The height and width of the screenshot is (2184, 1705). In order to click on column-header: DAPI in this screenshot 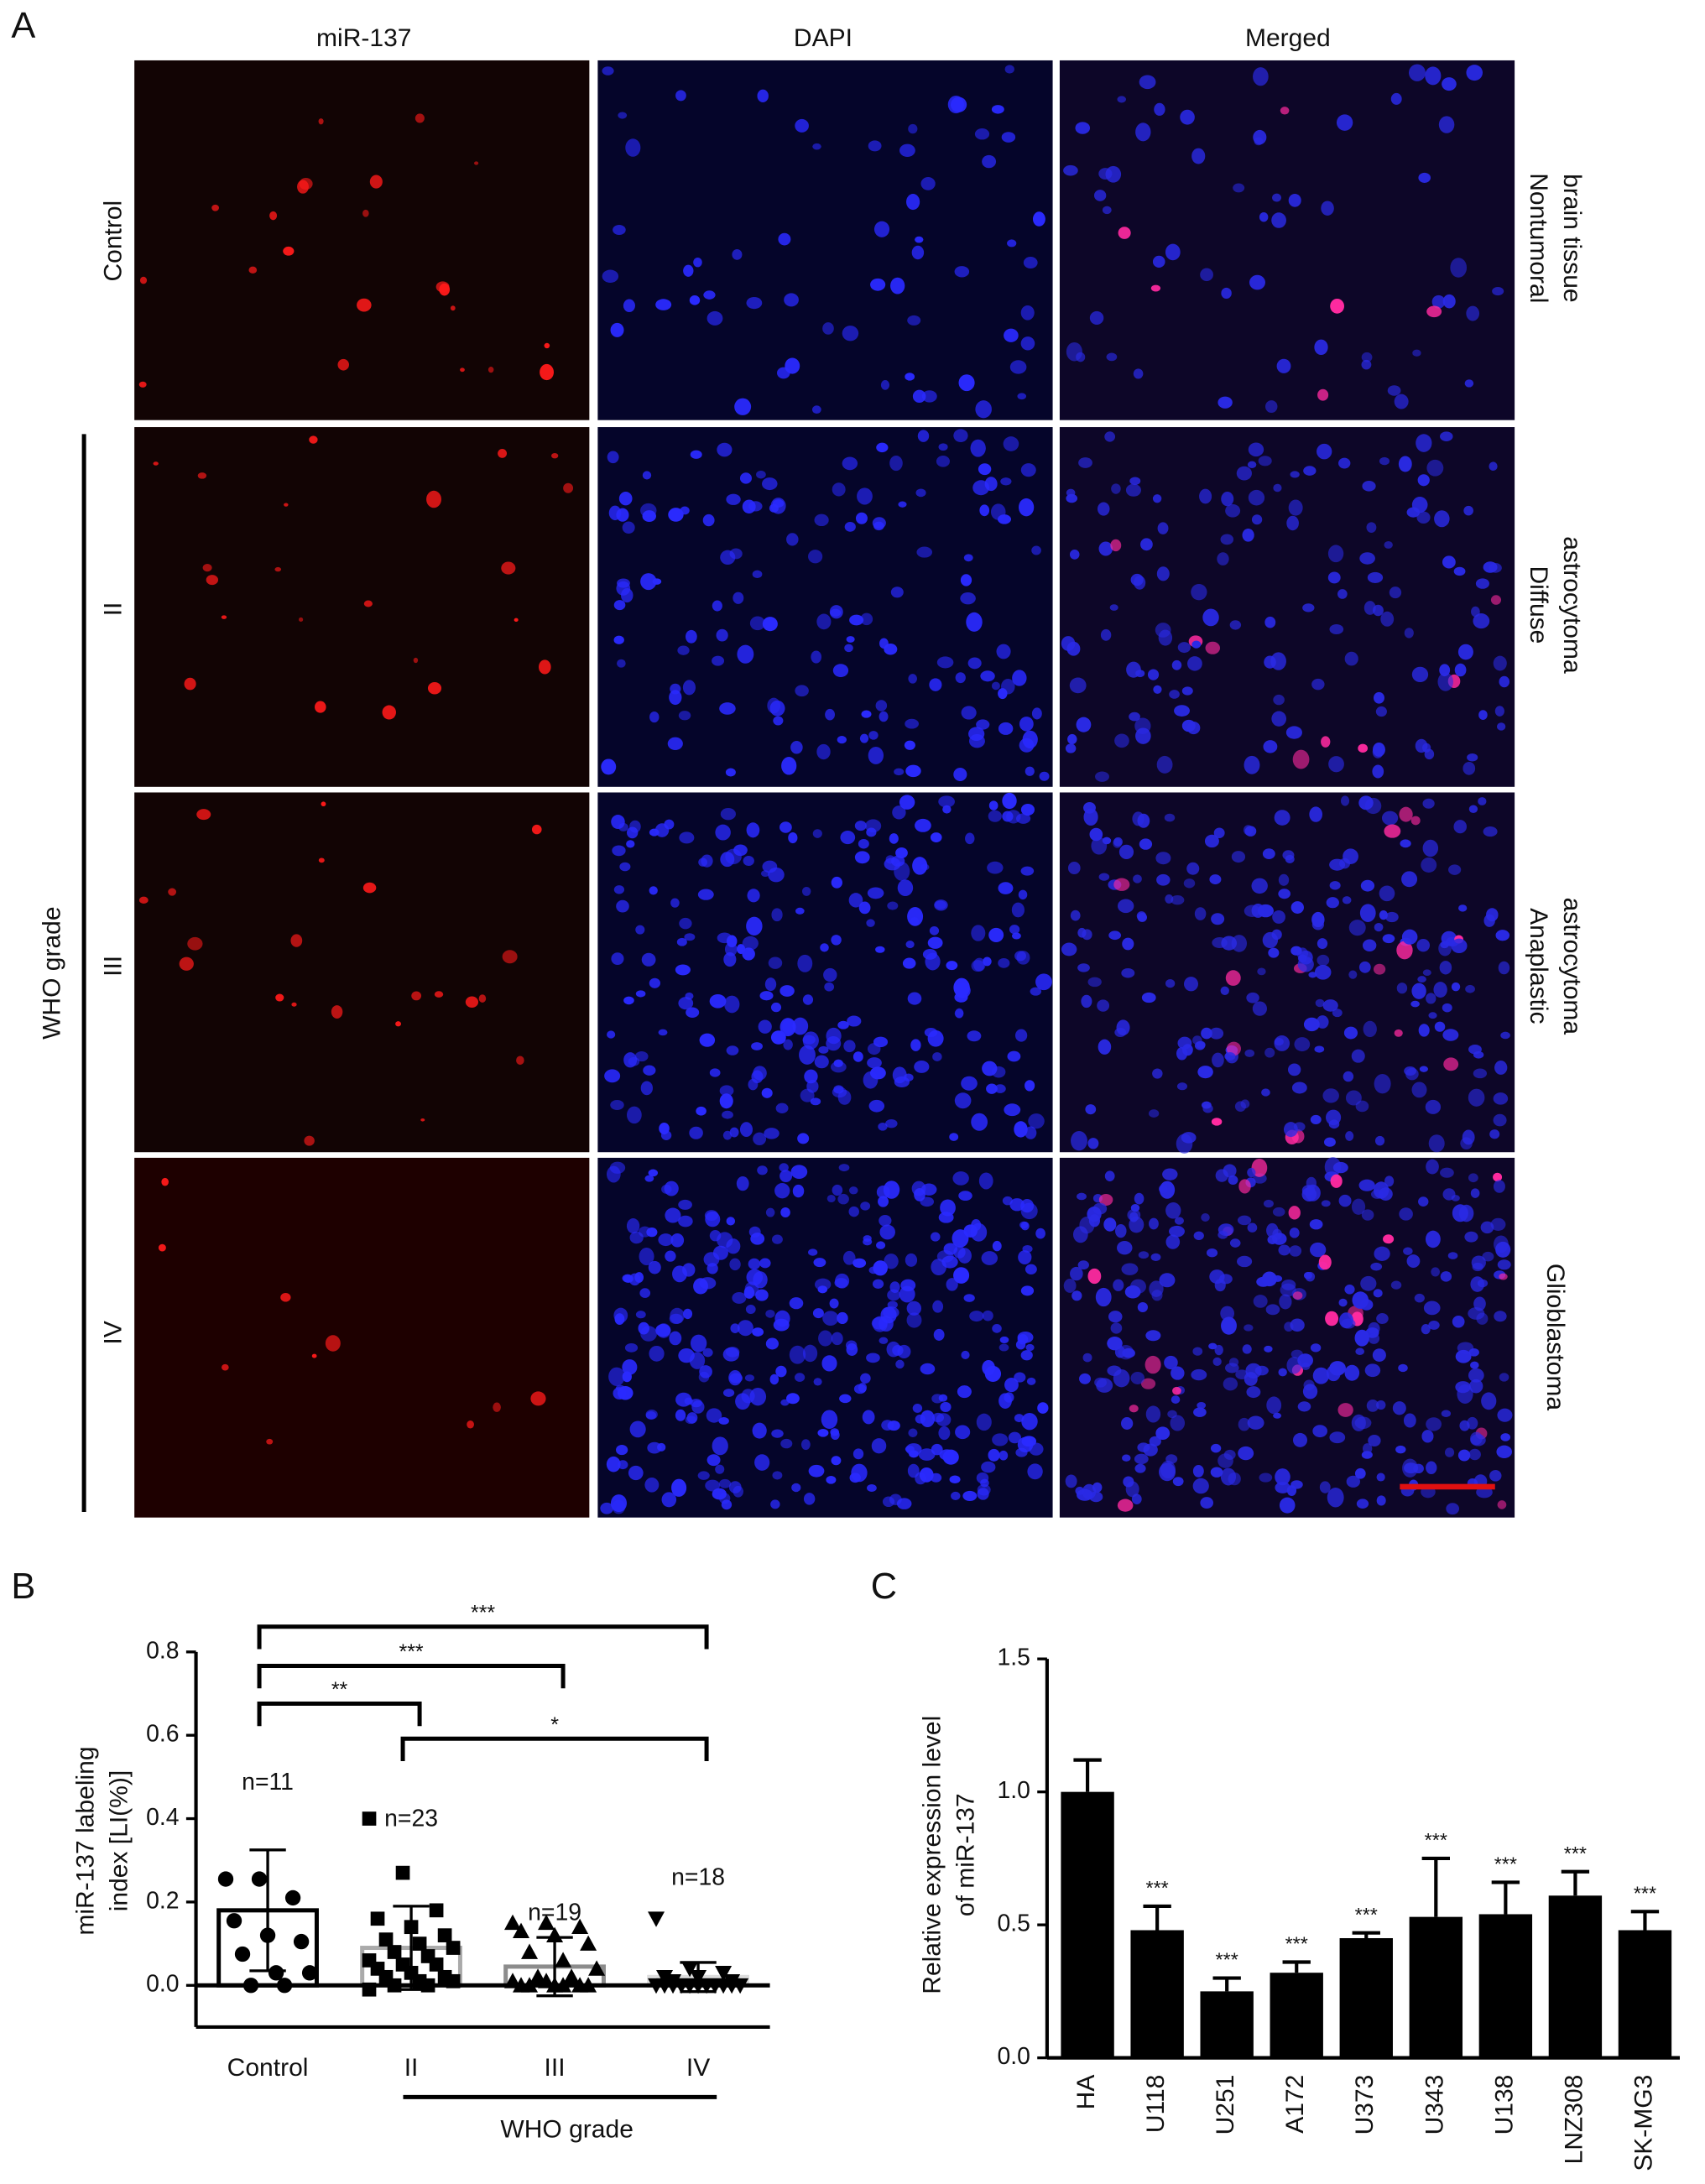, I will do `click(823, 38)`.